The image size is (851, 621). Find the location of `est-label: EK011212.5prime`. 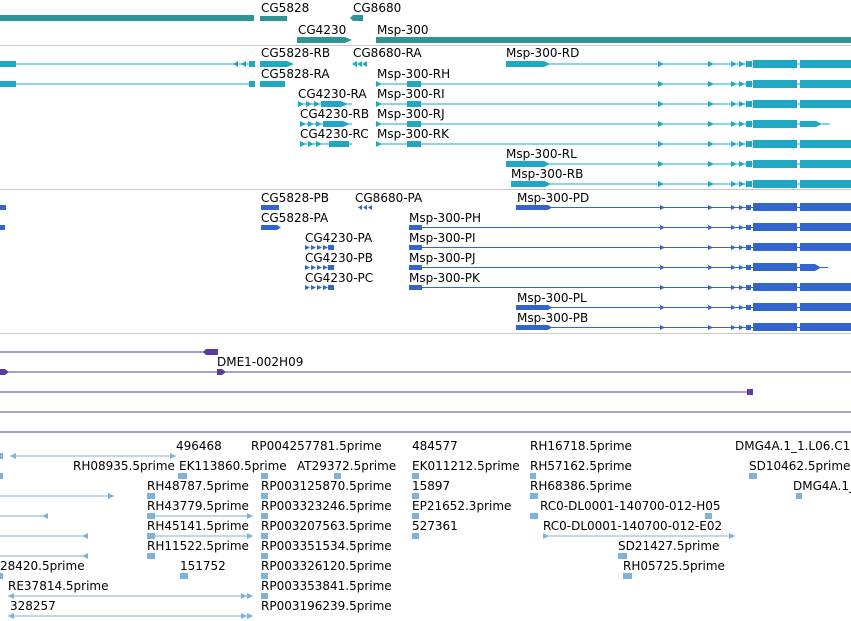

est-label: EK011212.5prime is located at coordinates (466, 466).